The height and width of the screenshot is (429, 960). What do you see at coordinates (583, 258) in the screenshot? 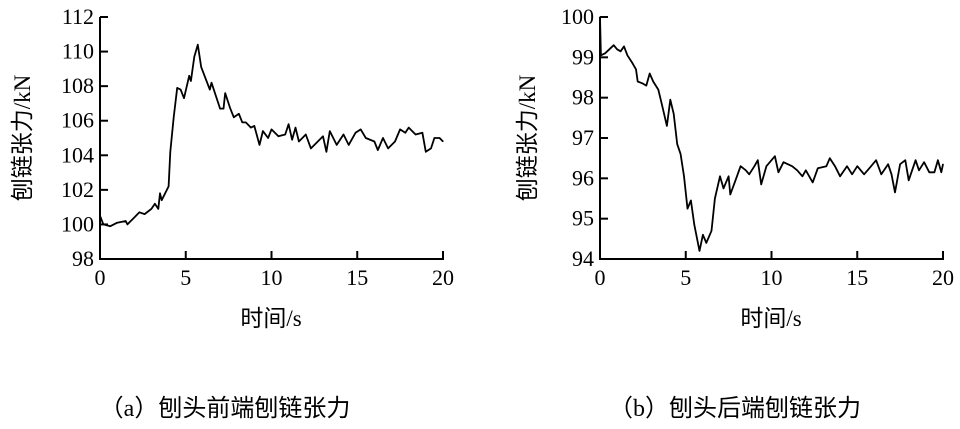
I see `y-tick-label: 94` at bounding box center [583, 258].